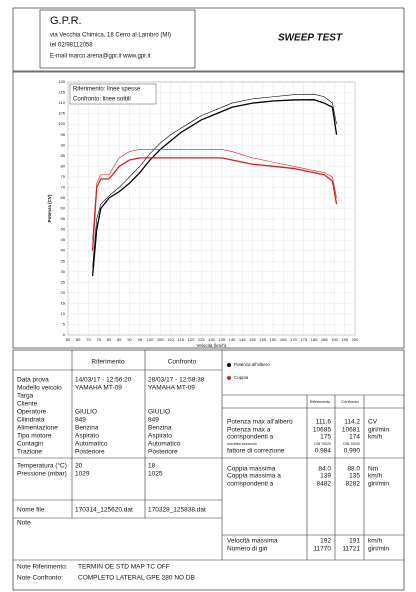 The image size is (416, 592). Describe the element at coordinates (62, 102) in the screenshot. I see `y-tick-label: 110` at that location.